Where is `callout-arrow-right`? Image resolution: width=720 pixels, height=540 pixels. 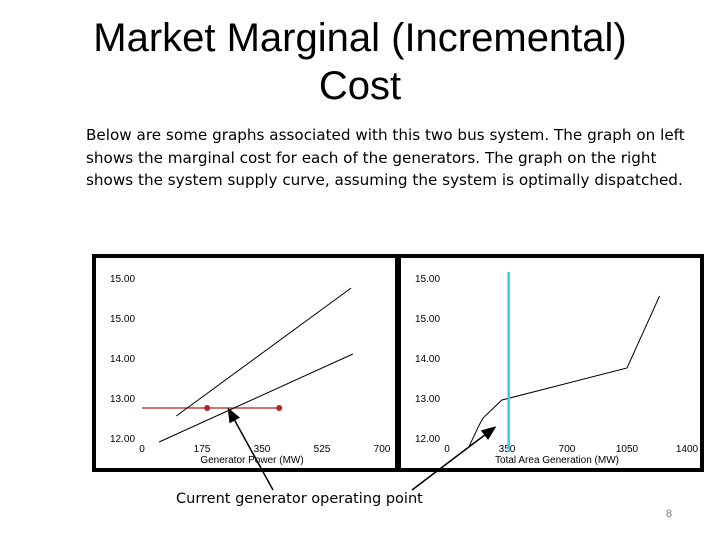 callout-arrow-right is located at coordinates (454, 458).